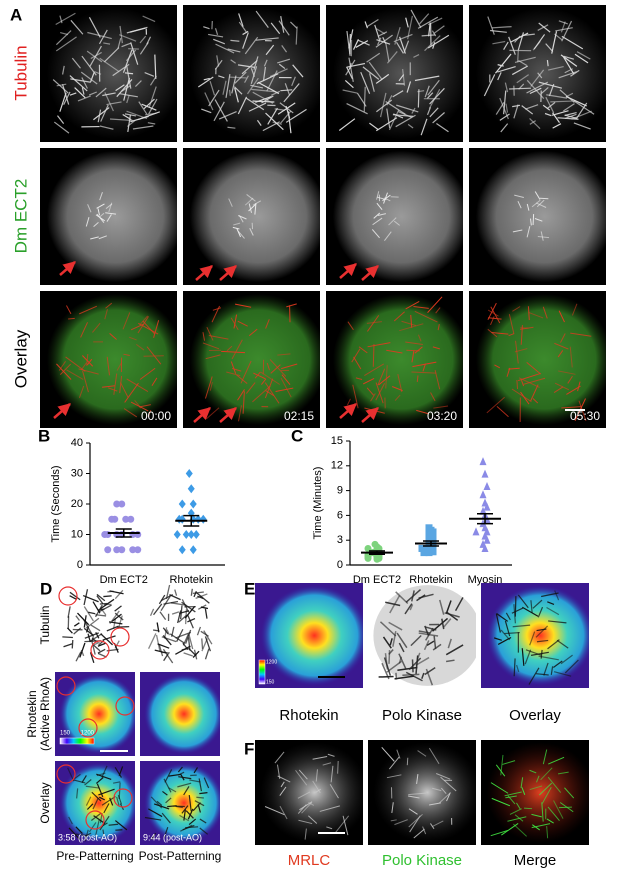  Describe the element at coordinates (156, 416) in the screenshot. I see `timestamp: 00:00` at that location.